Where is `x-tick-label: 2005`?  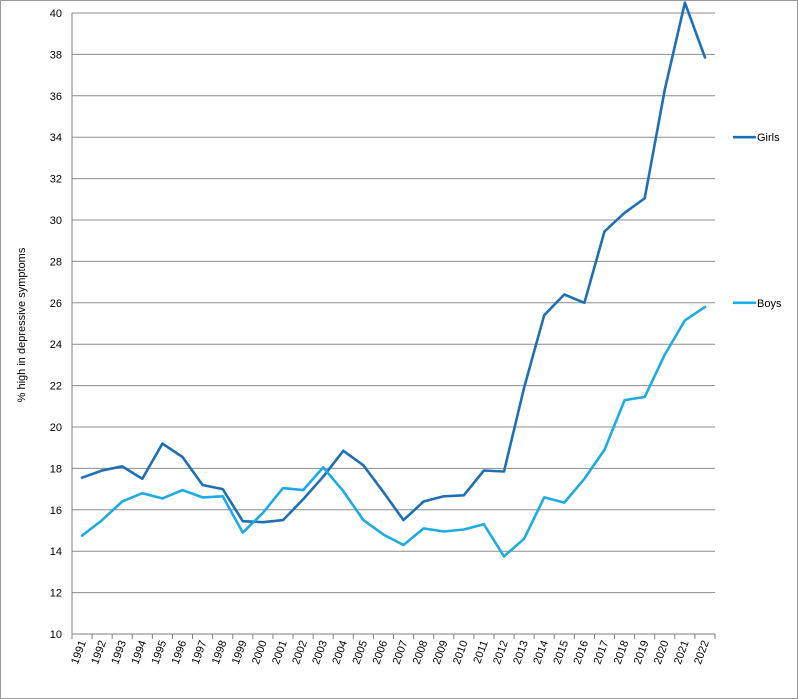 x-tick-label: 2005 is located at coordinates (361, 652).